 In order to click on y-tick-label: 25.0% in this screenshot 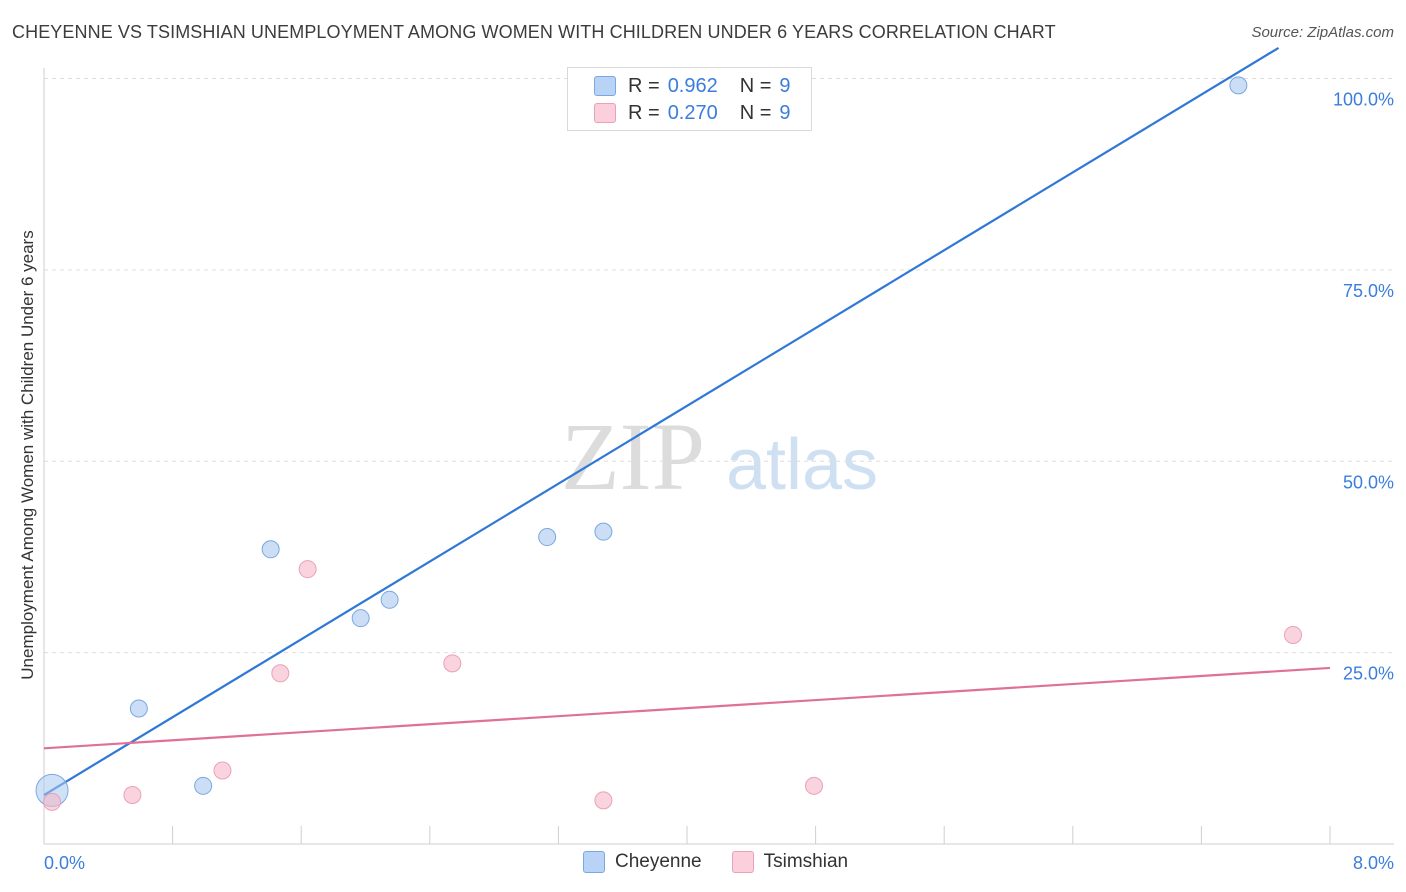, I will do `click(1368, 674)`.